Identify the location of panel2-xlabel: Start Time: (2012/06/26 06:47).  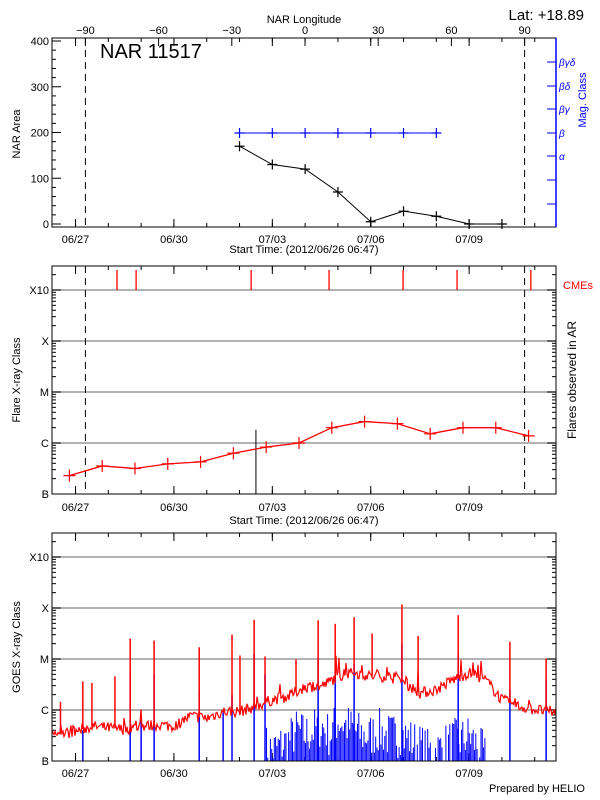
(303, 521).